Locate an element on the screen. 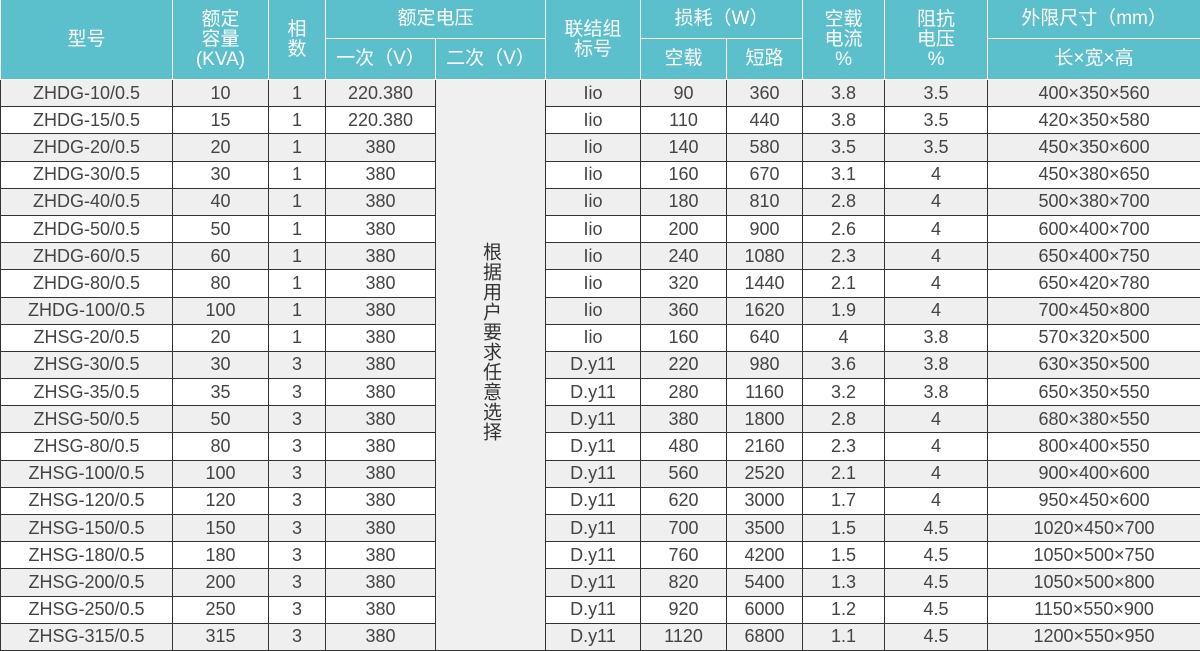  cell-model: ZHSG-50/0.5 is located at coordinates (86, 419).